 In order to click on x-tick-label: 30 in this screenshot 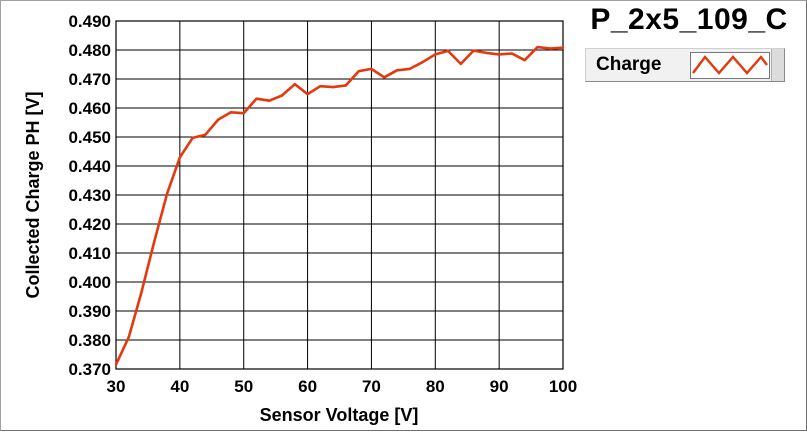, I will do `click(116, 386)`.